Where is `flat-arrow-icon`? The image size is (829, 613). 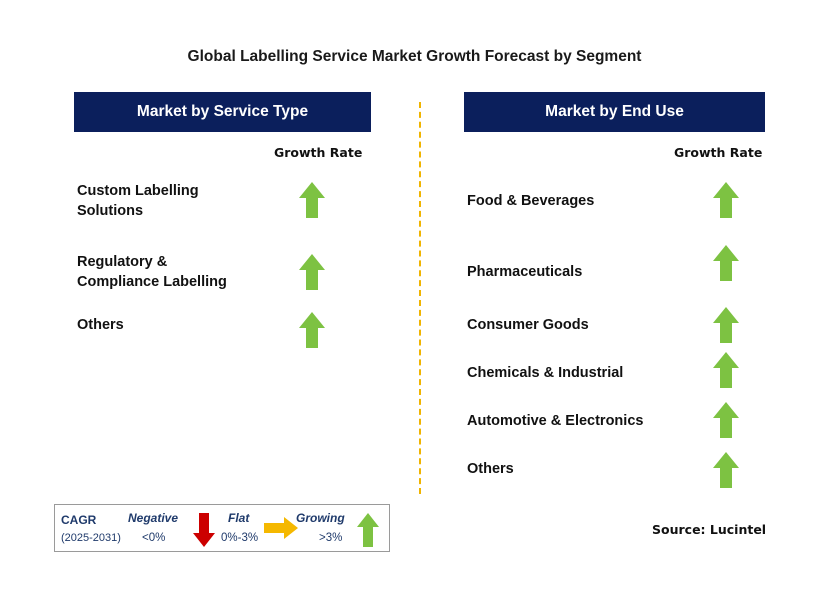 flat-arrow-icon is located at coordinates (281, 528).